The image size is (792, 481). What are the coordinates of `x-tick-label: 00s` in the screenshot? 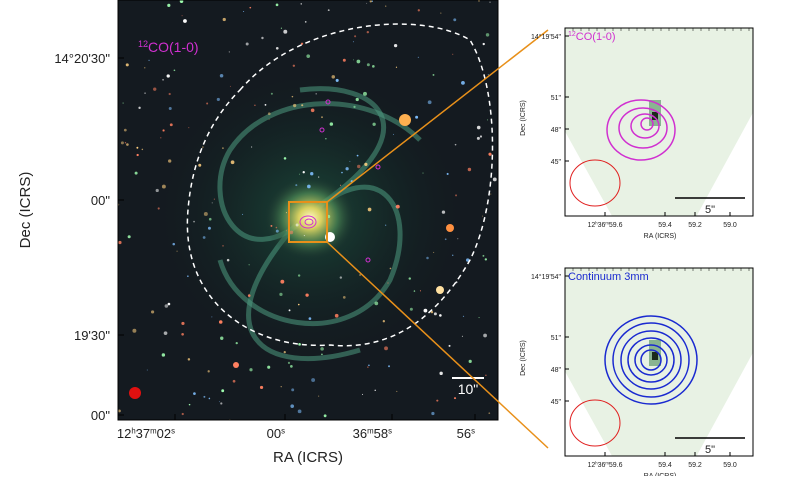 It's located at (276, 433).